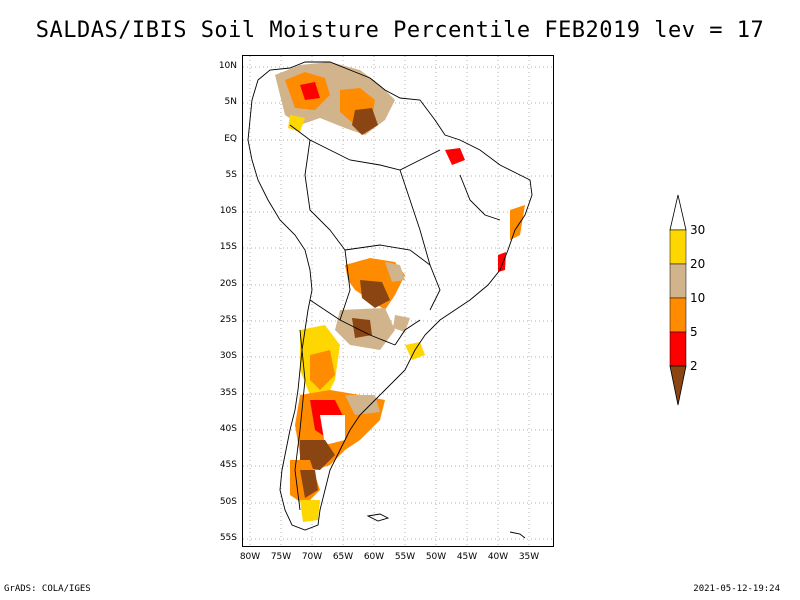 The height and width of the screenshot is (600, 800). I want to click on lat-label: 30S, so click(228, 356).